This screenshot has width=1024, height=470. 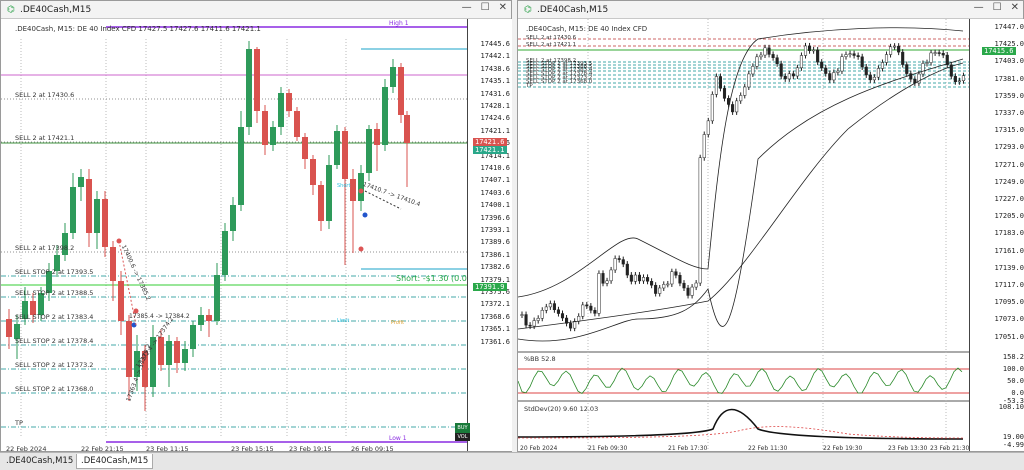 I want to click on right-titlebar: ⌬ .DE40Cash,M15 — ☐ ✕, so click(x=770, y=10).